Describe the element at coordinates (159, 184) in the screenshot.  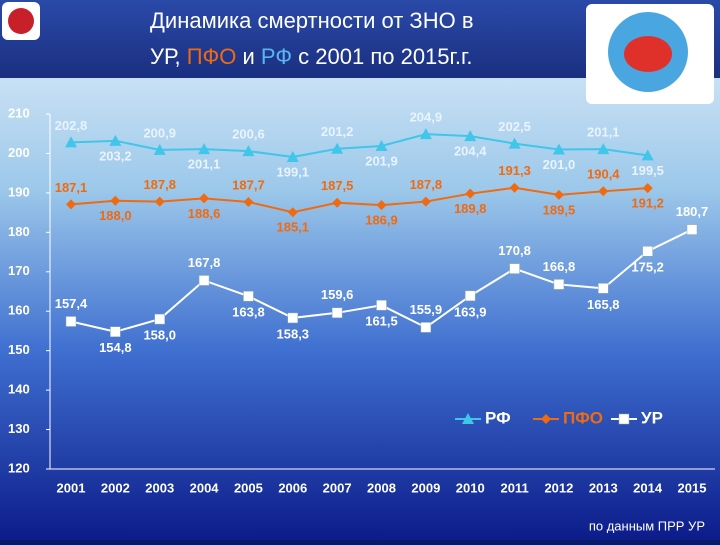
I see `data-label: 187,8` at that location.